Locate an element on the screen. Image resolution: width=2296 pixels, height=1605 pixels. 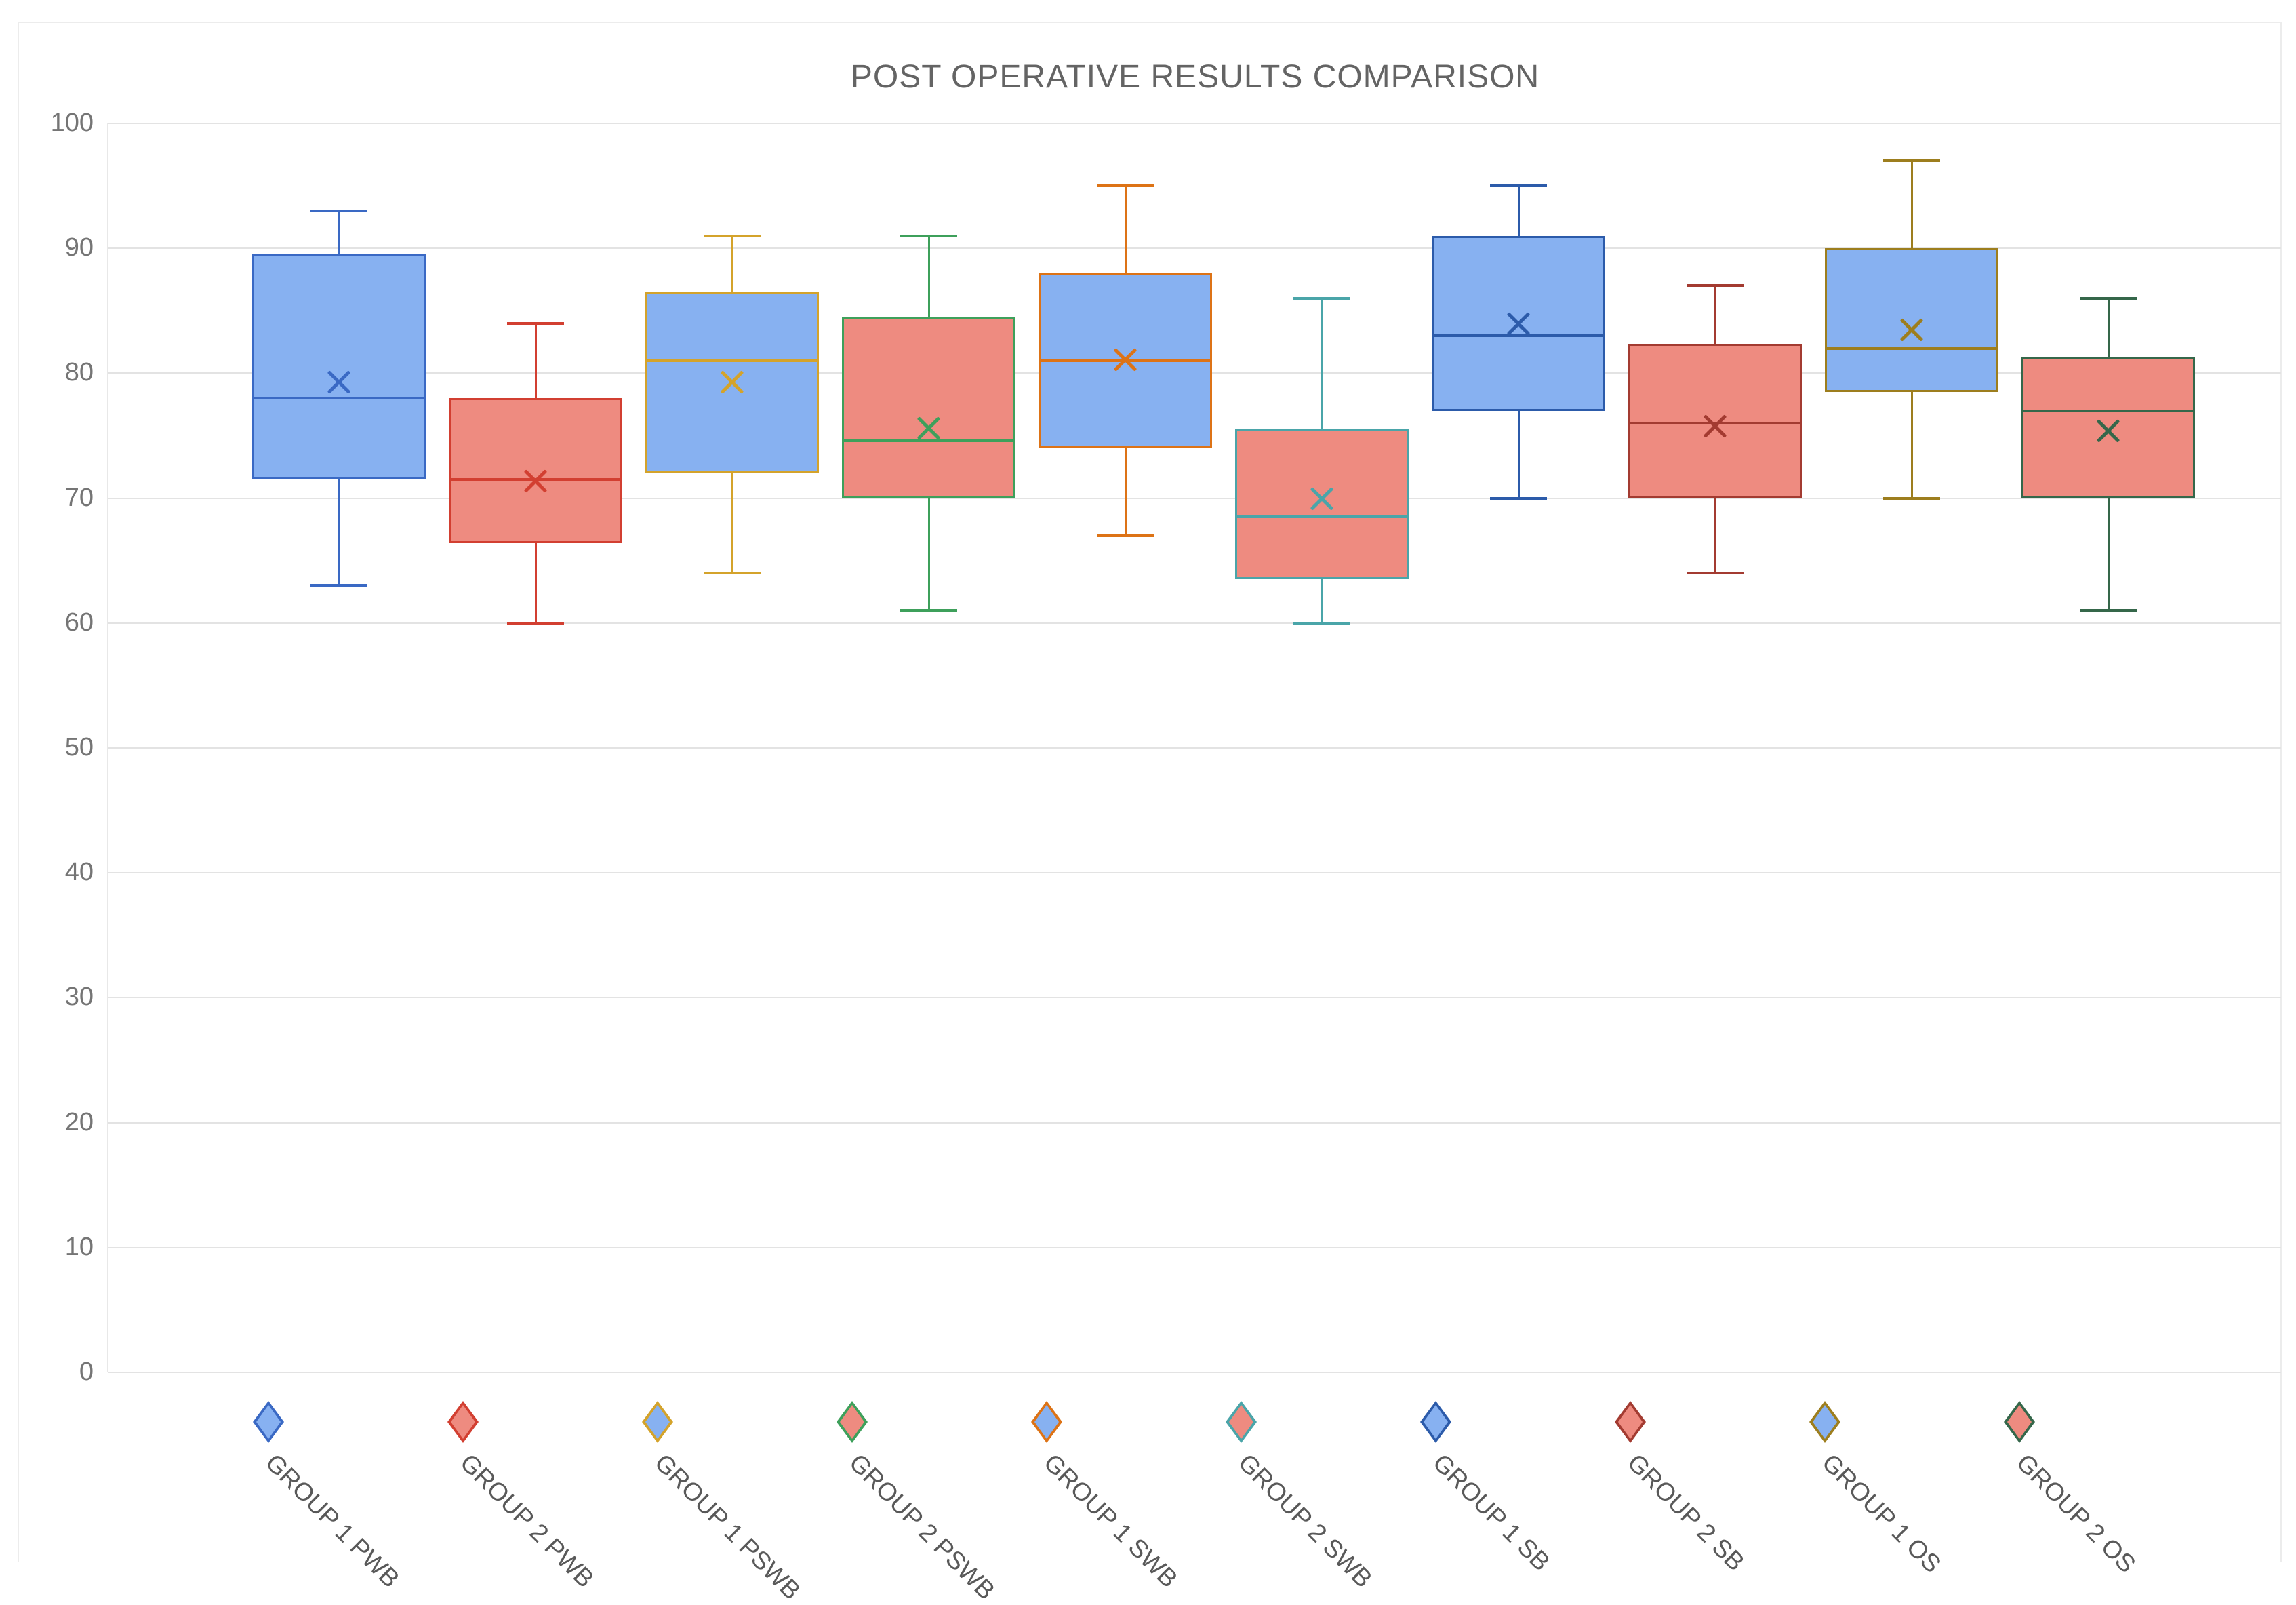
y-tick-label-40: 40 is located at coordinates (79, 872).